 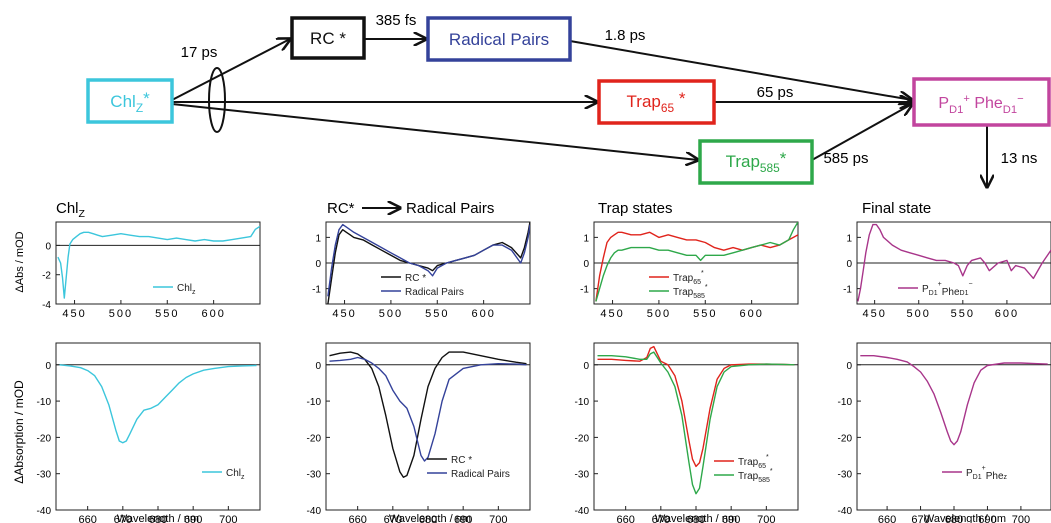 I want to click on chart-final-absorption: 660 670 680 690 700 -40 -30 -20 -10 0 PD1+Phez, so click(x=944, y=432).